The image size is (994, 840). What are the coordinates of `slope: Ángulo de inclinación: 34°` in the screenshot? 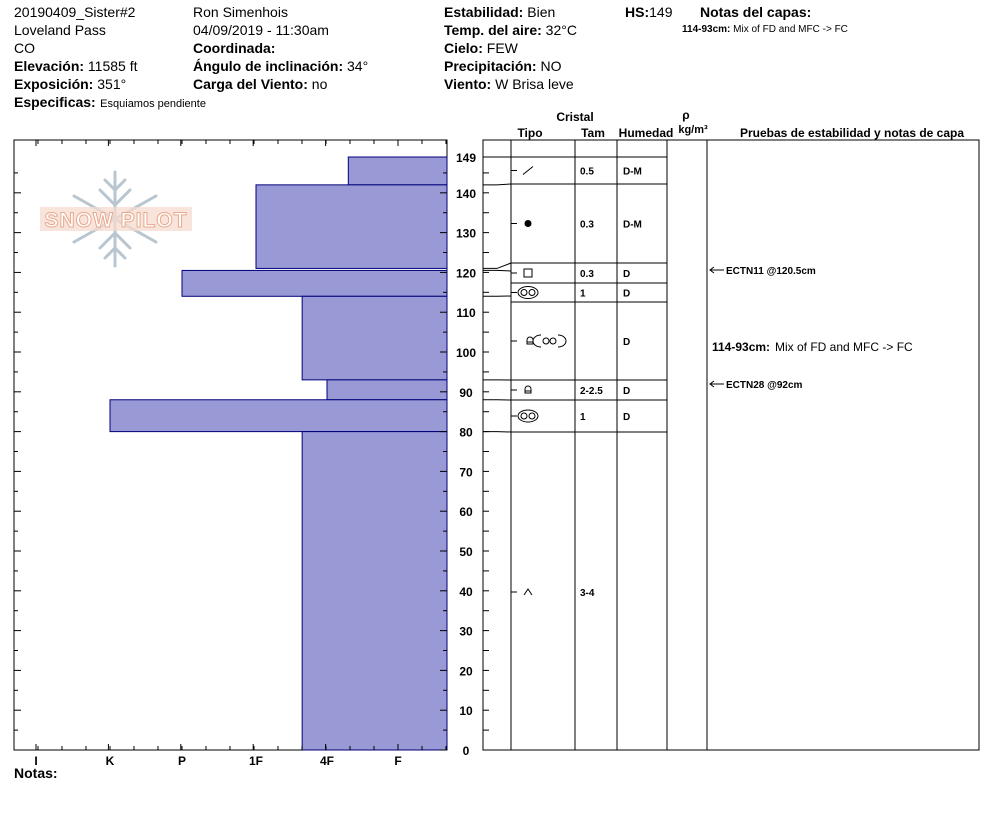 It's located at (280, 66).